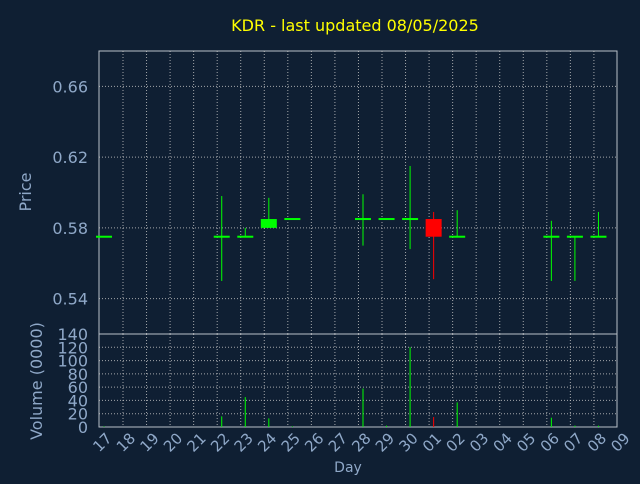  What do you see at coordinates (25, 191) in the screenshot?
I see `price-axis-label: Price` at bounding box center [25, 191].